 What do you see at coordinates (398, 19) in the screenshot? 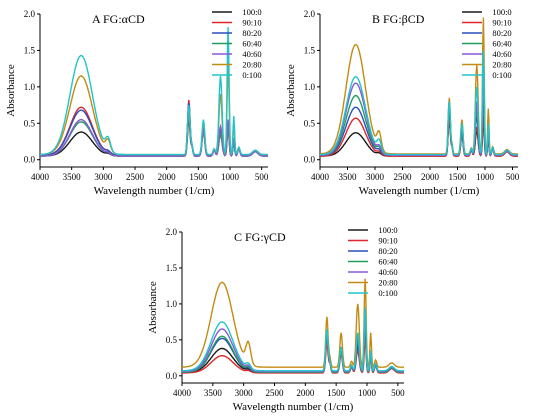
I see `chart-title: B FG:βCD` at bounding box center [398, 19].